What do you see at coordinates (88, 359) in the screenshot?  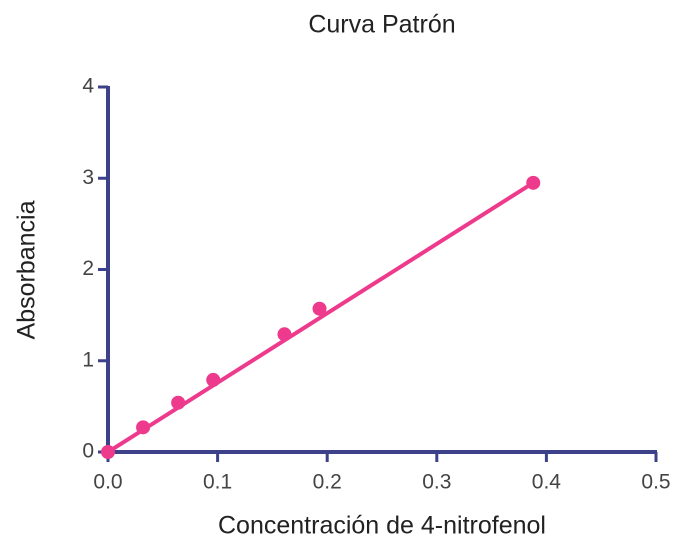 I see `y-tick-label: 1` at bounding box center [88, 359].